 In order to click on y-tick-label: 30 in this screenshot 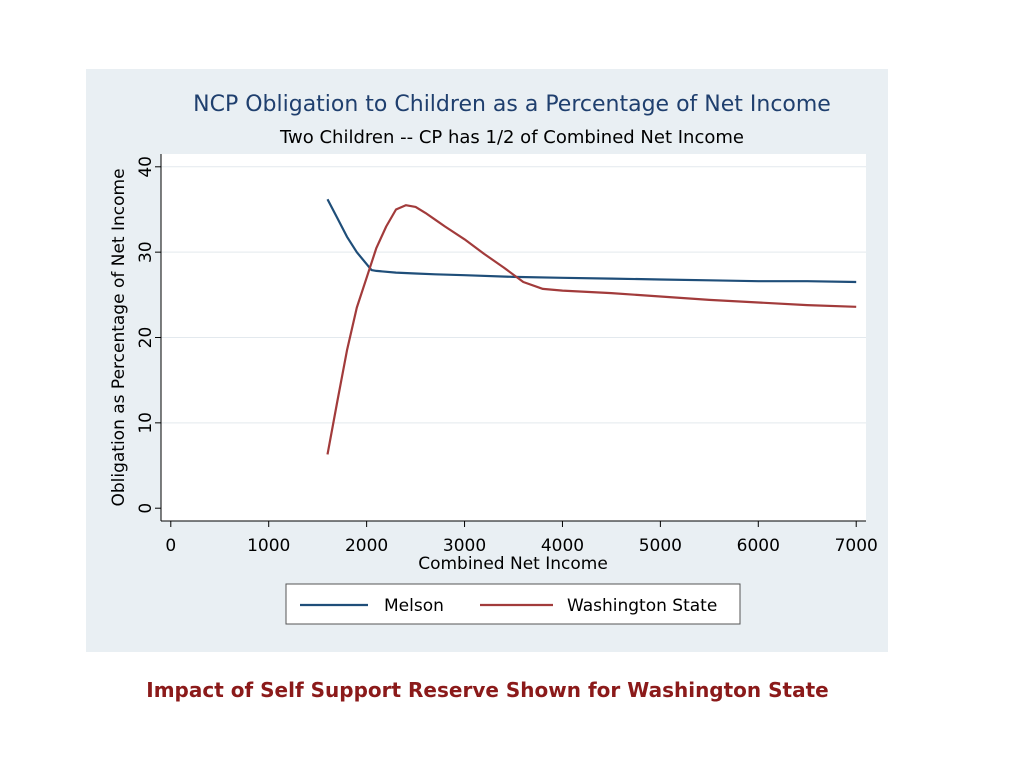, I will do `click(146, 252)`.